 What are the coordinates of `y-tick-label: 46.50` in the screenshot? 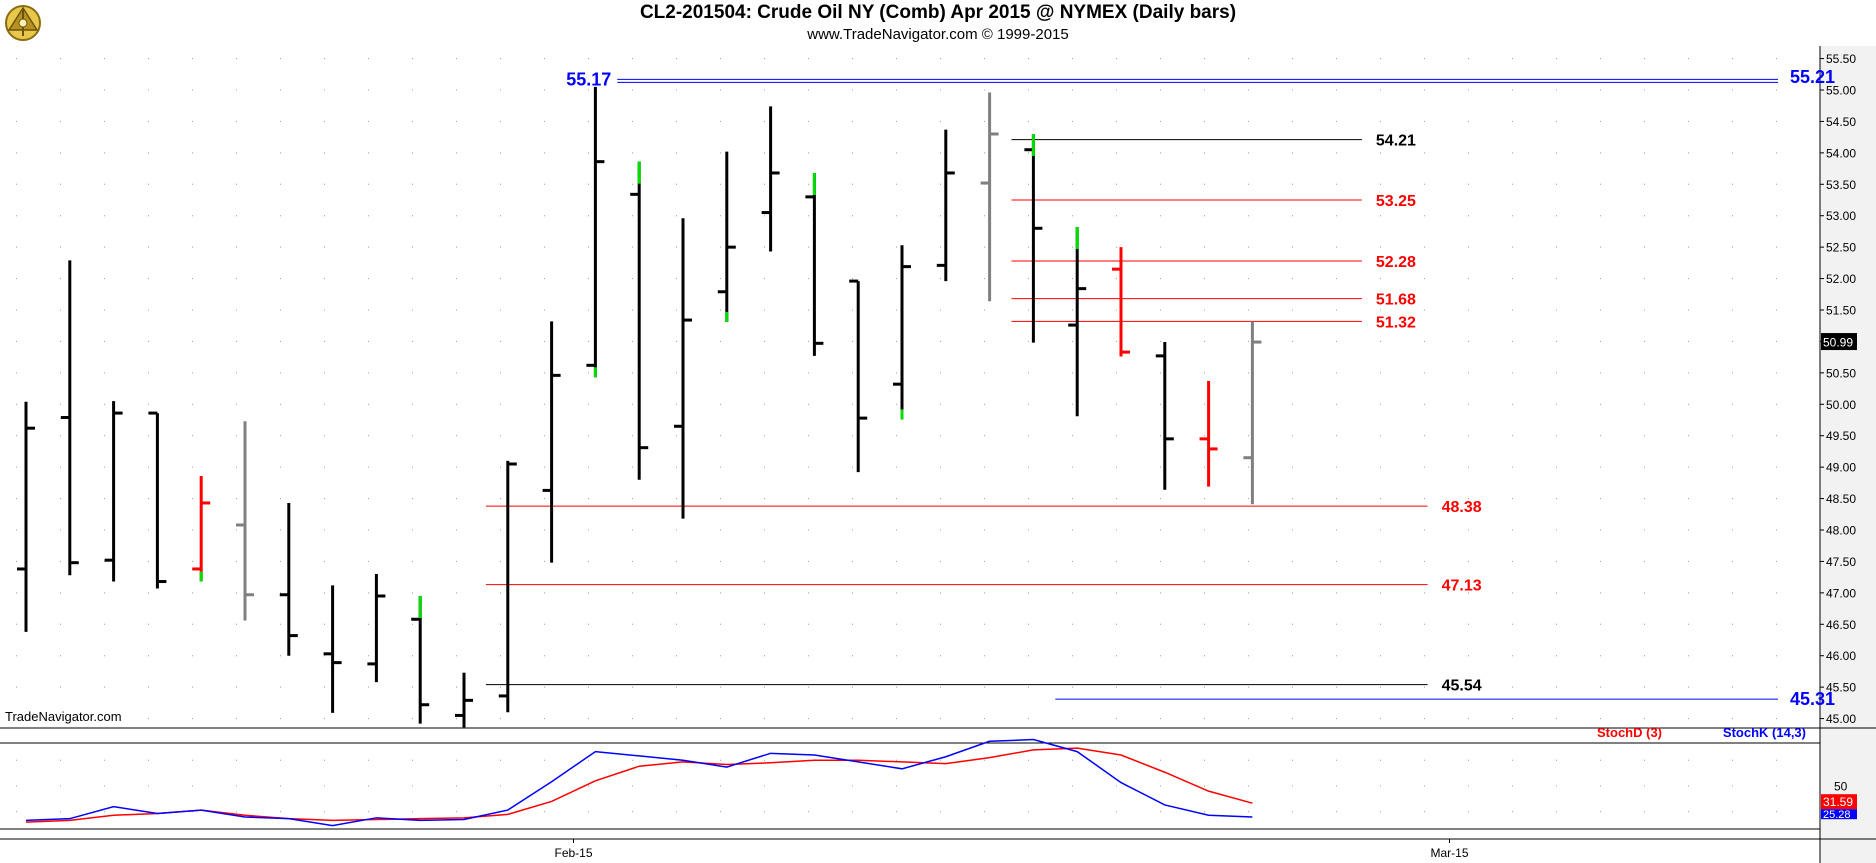 It's located at (1841, 625).